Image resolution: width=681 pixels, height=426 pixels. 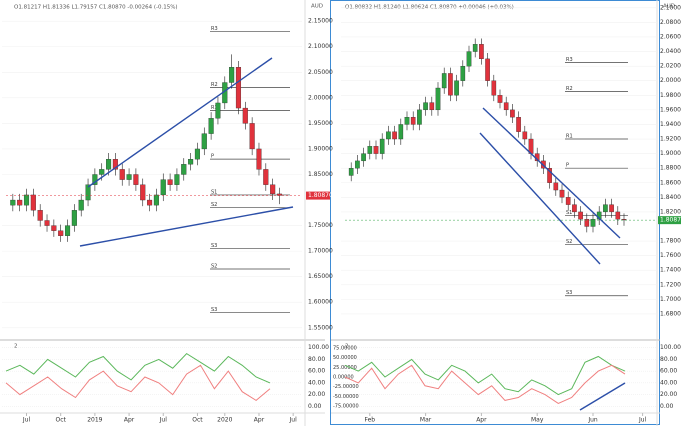 I want to click on y-tick-label: 2.00000, so click(x=670, y=80).